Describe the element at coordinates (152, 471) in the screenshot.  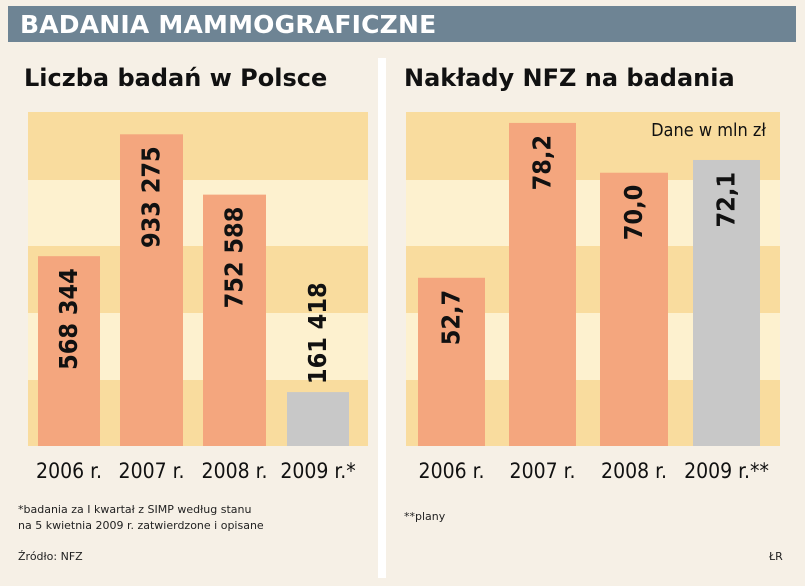
I see `x-tick-label-0-1: 2007 r.` at that location.